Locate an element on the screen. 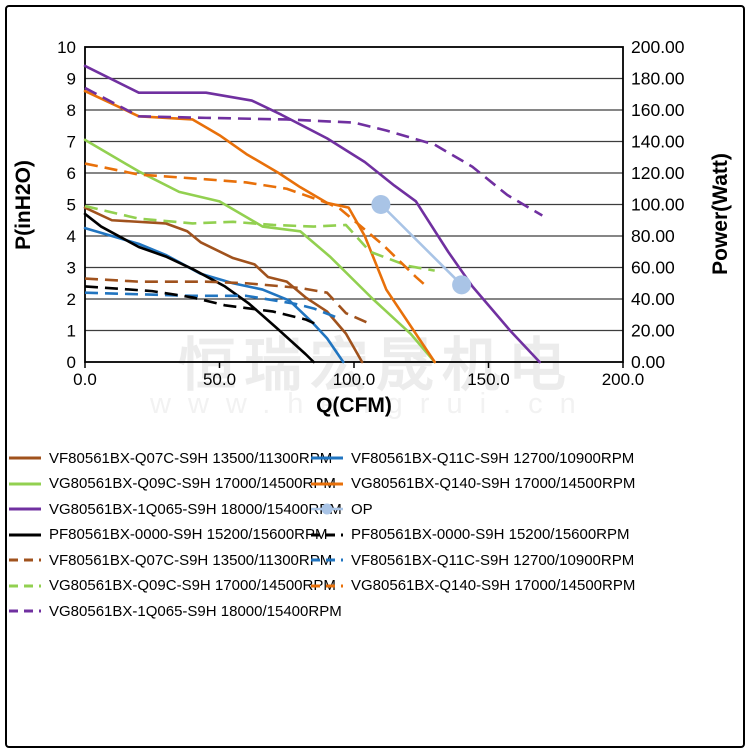  y-right-tick-label: 40.00 is located at coordinates (653, 299).